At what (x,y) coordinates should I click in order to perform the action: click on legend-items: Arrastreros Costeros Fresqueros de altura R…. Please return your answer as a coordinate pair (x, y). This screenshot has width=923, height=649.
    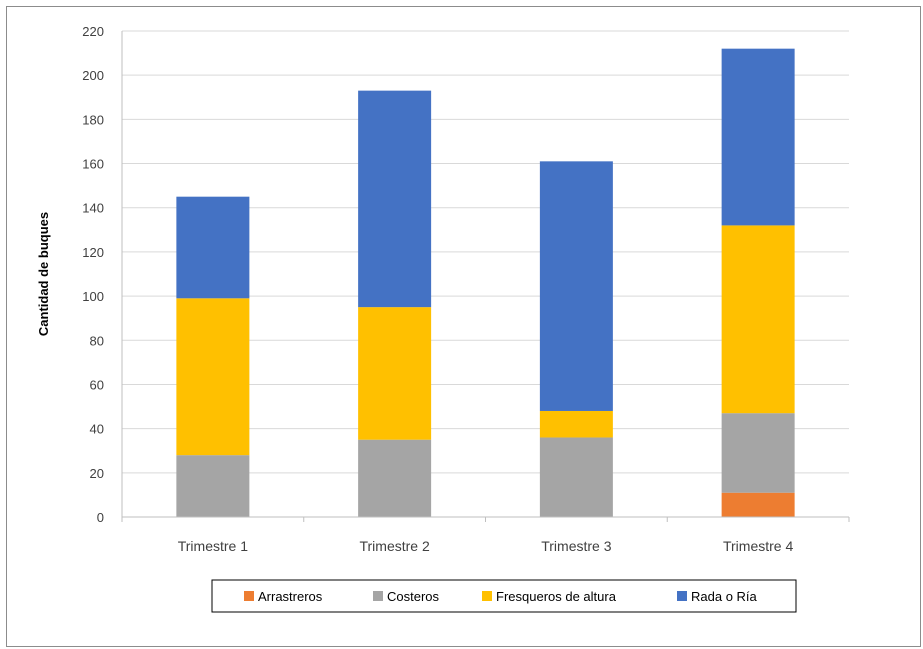
    Looking at the image, I should click on (501, 596).